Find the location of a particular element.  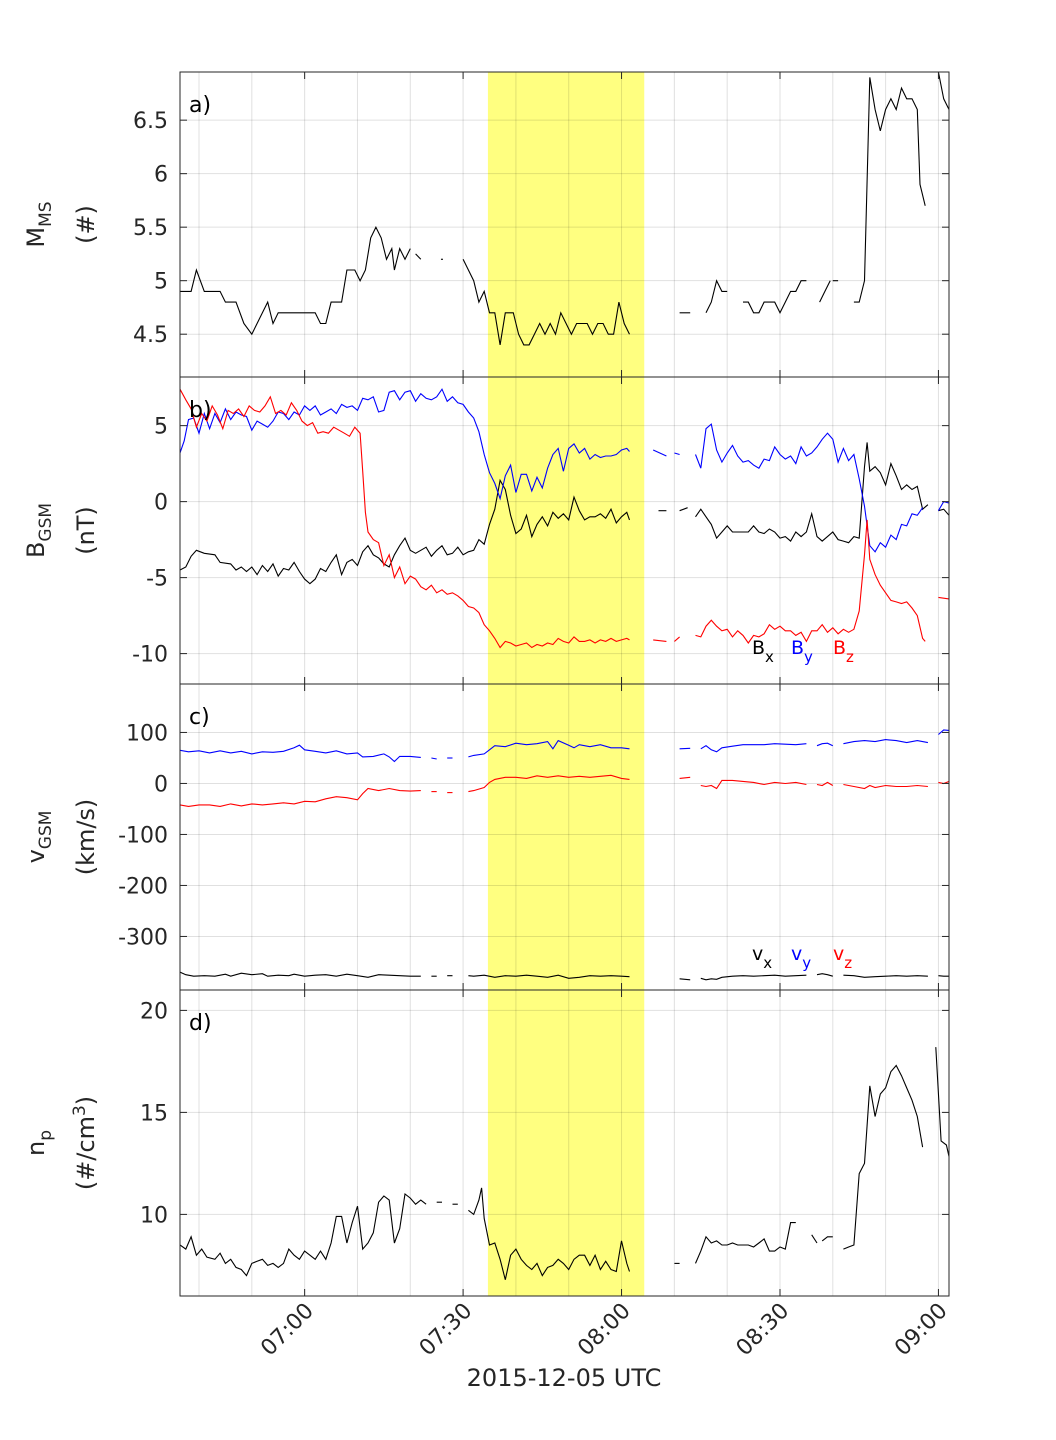

y-tick-label: 5.5 is located at coordinates (150, 228).